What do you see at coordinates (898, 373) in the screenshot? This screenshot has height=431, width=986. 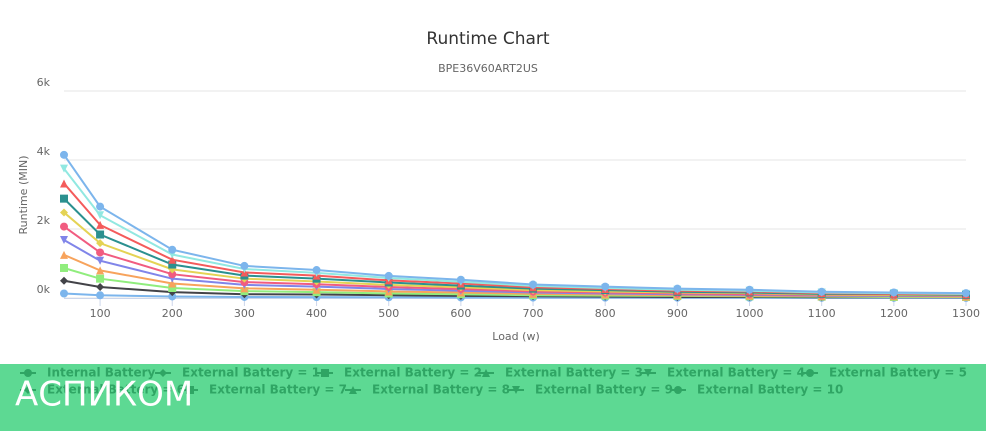 I see `legend-label: External Battery = 5` at bounding box center [898, 373].